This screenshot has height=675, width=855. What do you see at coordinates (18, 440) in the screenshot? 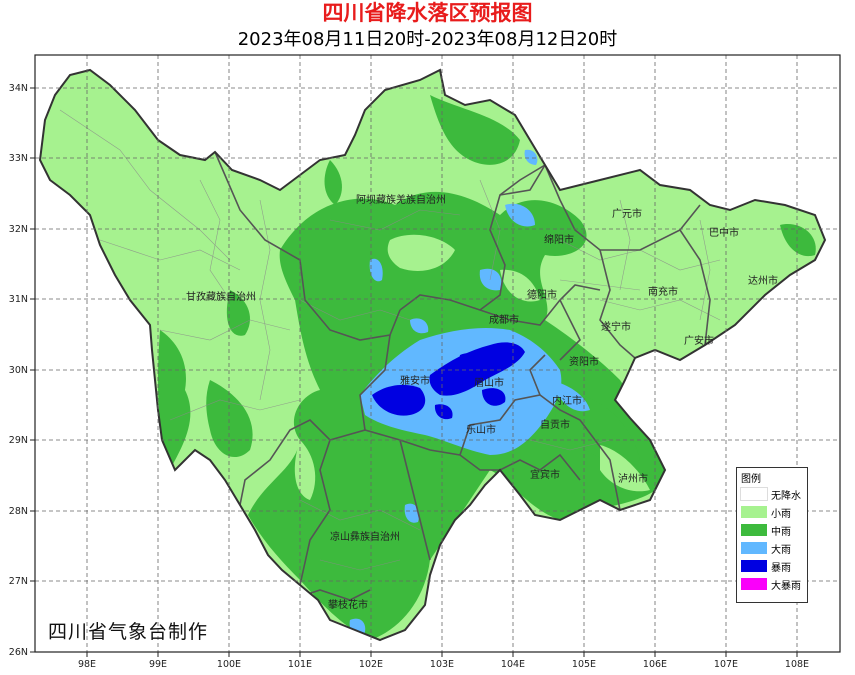
I see `lat-label: 29N` at bounding box center [18, 440].